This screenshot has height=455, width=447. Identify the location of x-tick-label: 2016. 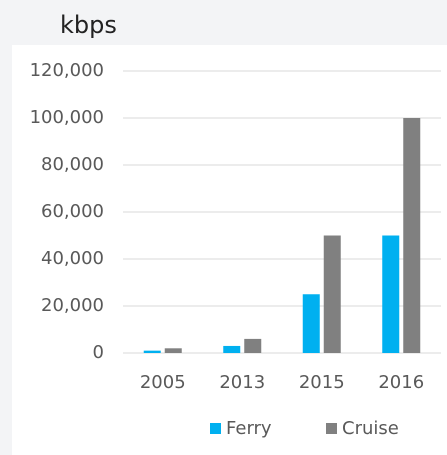
(401, 382).